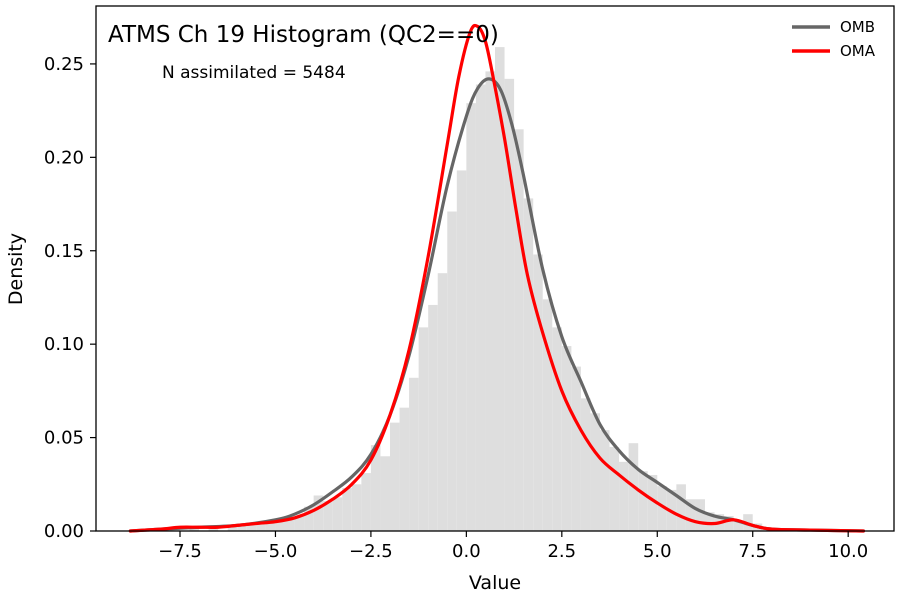  I want to click on y-axis-ticks: 0.00 0.05 0.10 0.15 0.20 0.25, so click(70, 298).